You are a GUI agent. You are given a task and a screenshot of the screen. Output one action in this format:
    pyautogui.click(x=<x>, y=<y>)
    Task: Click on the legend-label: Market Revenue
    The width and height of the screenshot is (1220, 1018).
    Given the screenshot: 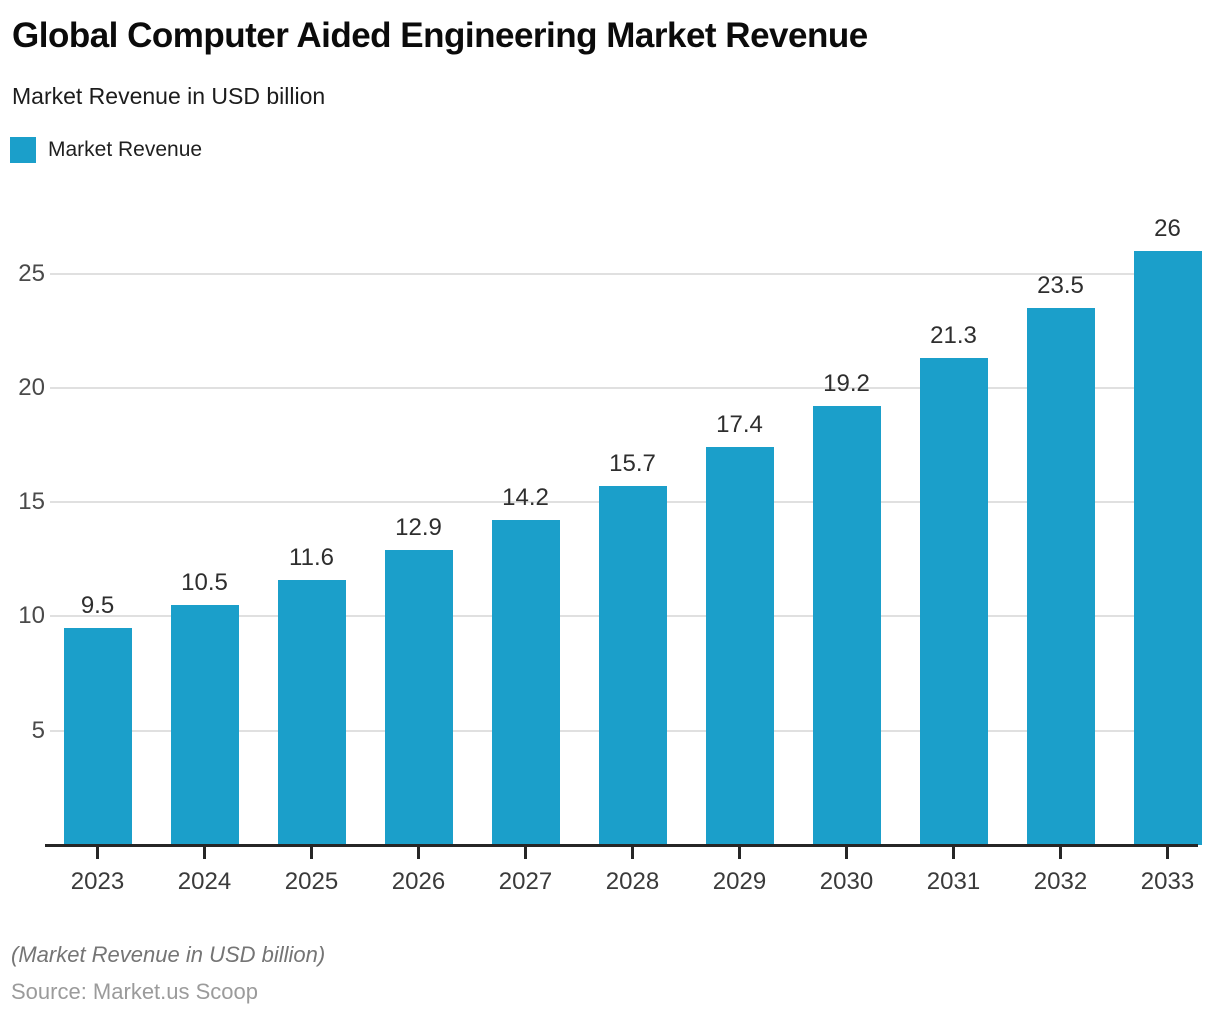 What is the action you would take?
    pyautogui.click(x=125, y=149)
    